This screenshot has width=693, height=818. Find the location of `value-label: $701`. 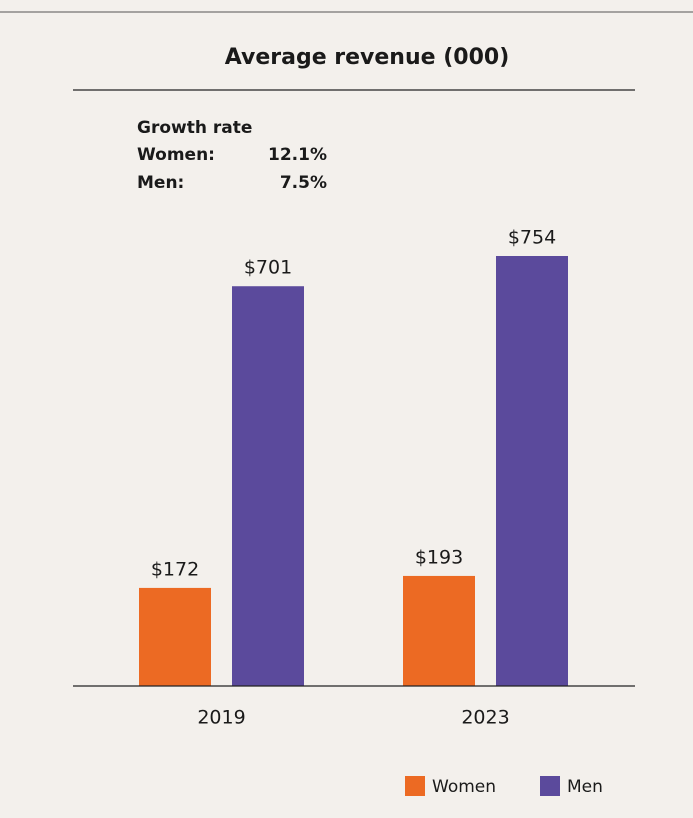

value-label: $701 is located at coordinates (268, 268).